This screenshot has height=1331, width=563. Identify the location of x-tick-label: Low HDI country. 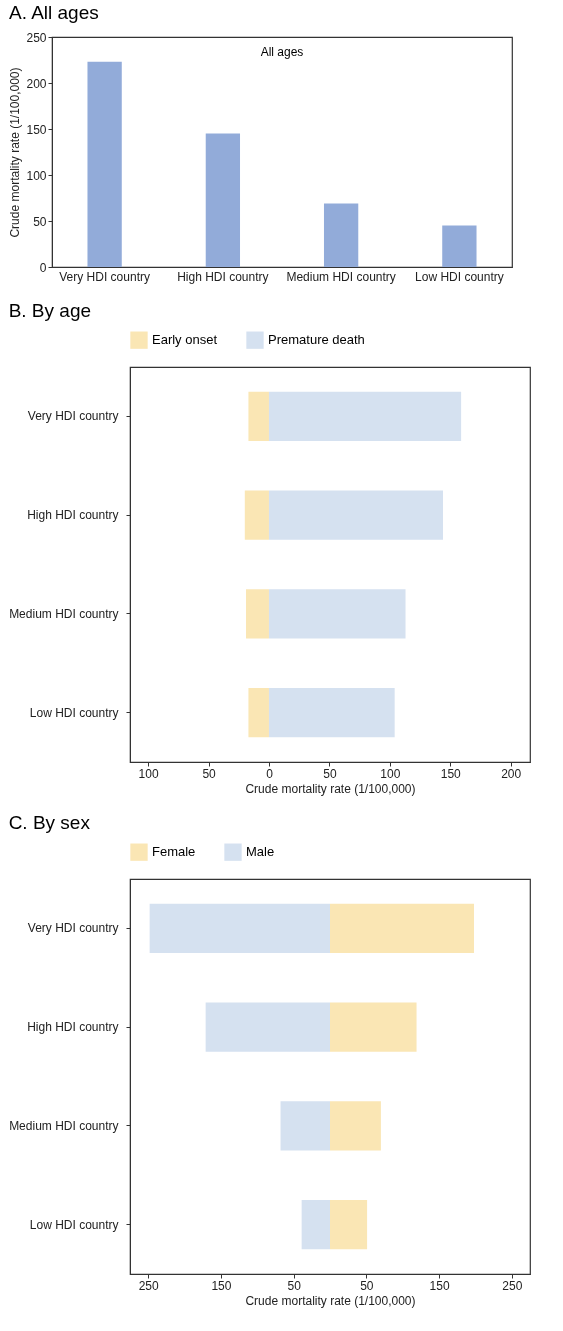
(459, 276).